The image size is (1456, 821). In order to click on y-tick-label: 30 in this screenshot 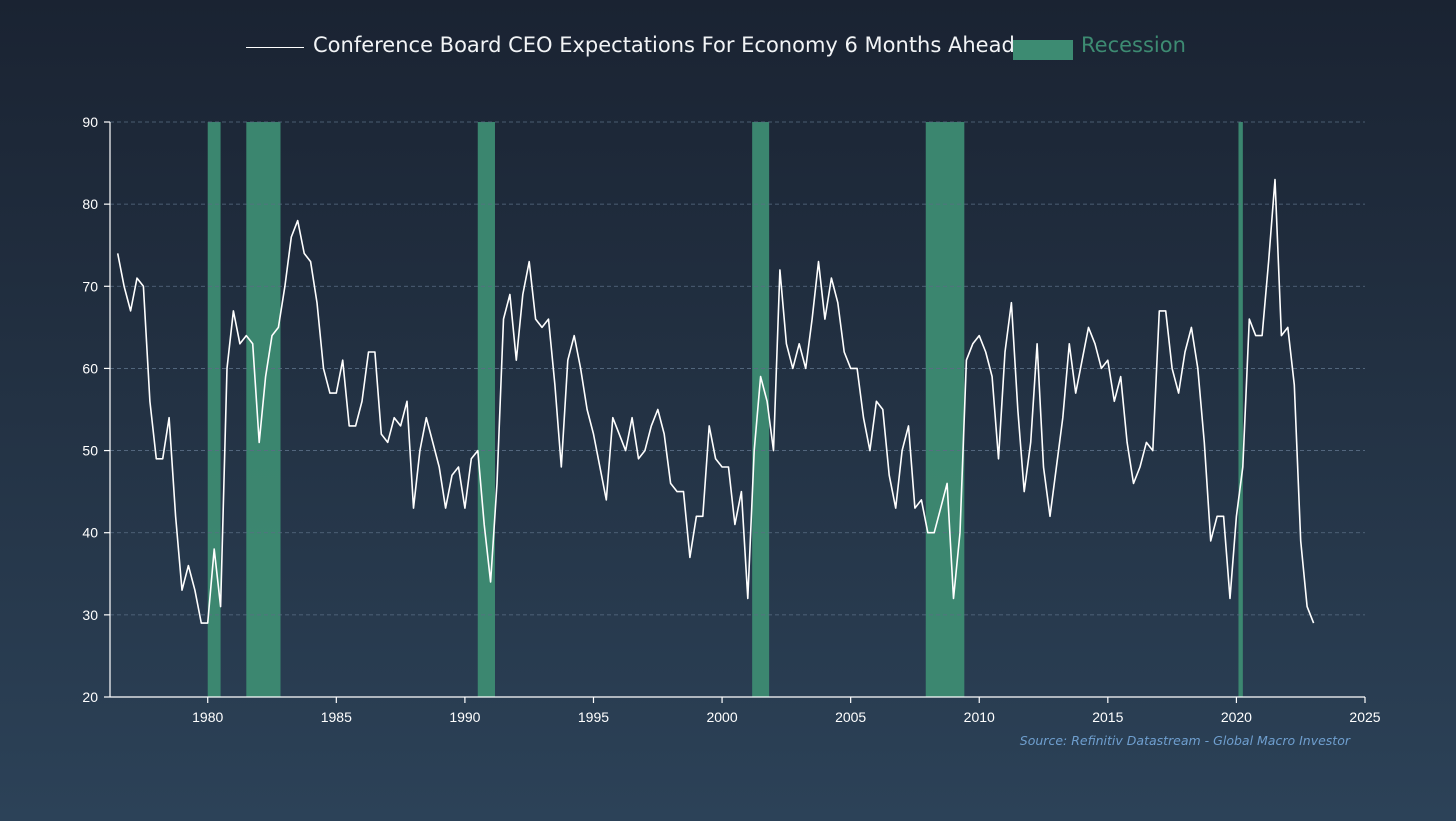, I will do `click(90, 615)`.